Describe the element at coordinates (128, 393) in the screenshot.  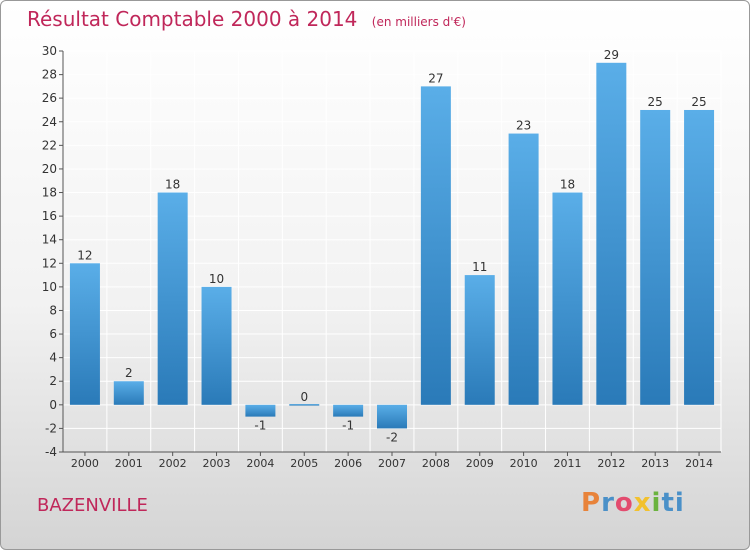
I see `bar-2001` at that location.